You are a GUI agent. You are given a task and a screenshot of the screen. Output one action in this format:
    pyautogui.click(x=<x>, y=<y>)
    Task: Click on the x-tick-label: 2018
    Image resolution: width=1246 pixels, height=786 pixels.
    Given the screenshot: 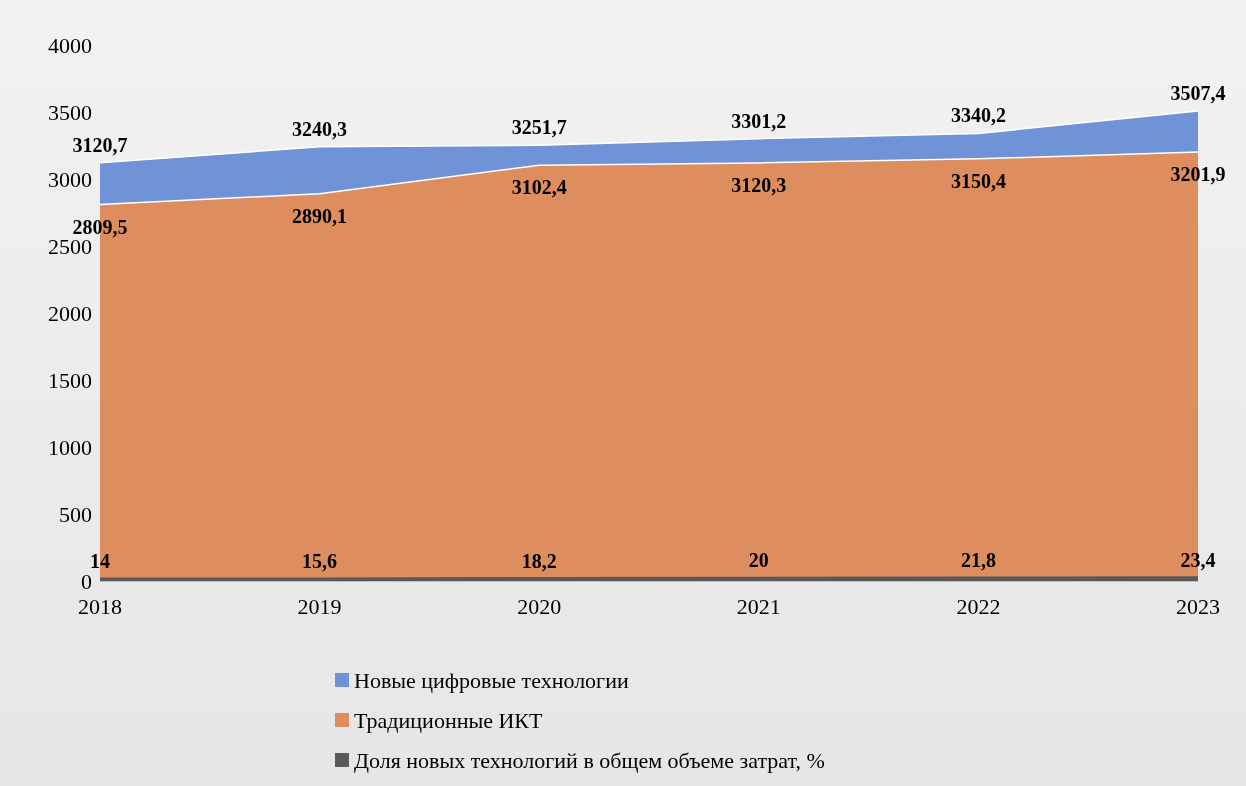 What is the action you would take?
    pyautogui.click(x=100, y=606)
    